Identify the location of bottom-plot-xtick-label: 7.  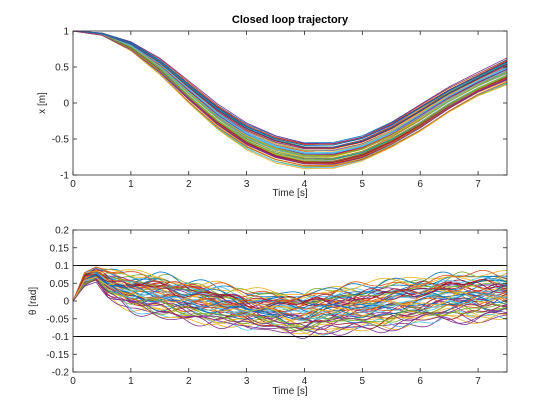
(478, 381).